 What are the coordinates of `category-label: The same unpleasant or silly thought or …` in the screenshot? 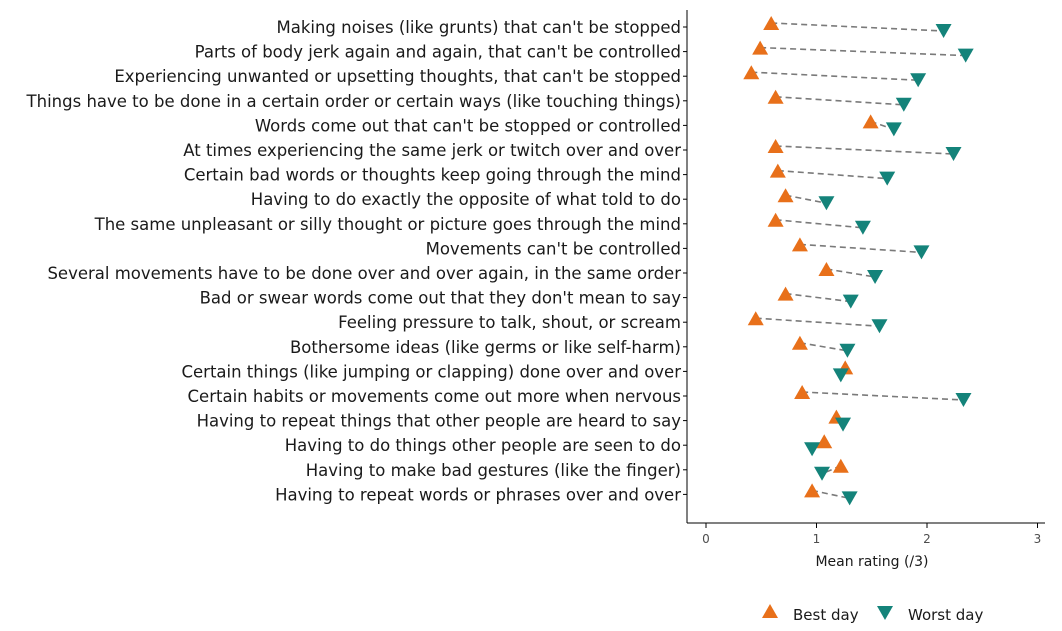 It's located at (387, 224).